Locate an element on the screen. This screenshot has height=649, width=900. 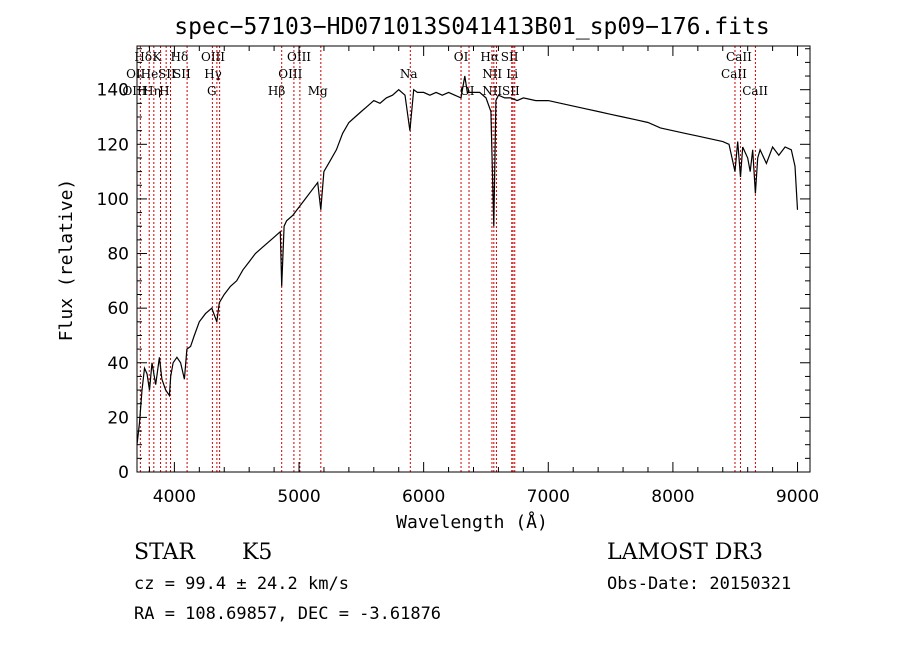
y-tick-label: 40 is located at coordinates (118, 364).